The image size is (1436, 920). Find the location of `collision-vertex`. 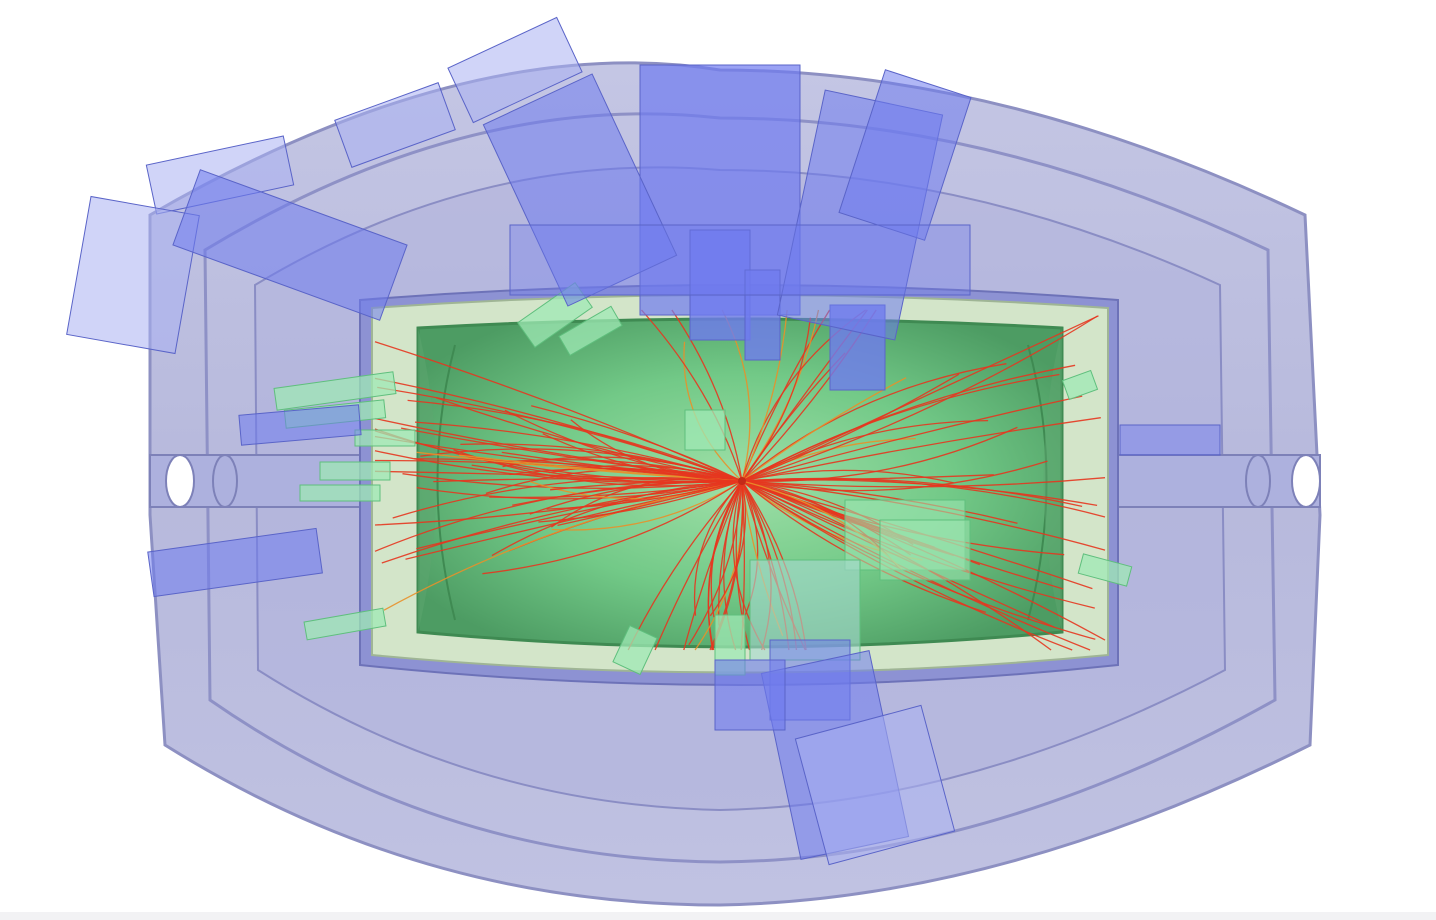

collision-vertex is located at coordinates (742, 481).